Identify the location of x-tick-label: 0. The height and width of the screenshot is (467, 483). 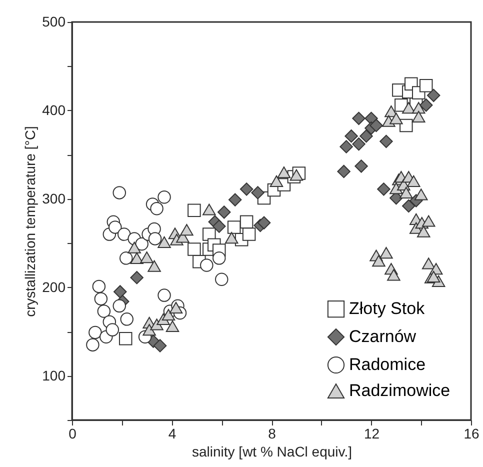
(72, 434).